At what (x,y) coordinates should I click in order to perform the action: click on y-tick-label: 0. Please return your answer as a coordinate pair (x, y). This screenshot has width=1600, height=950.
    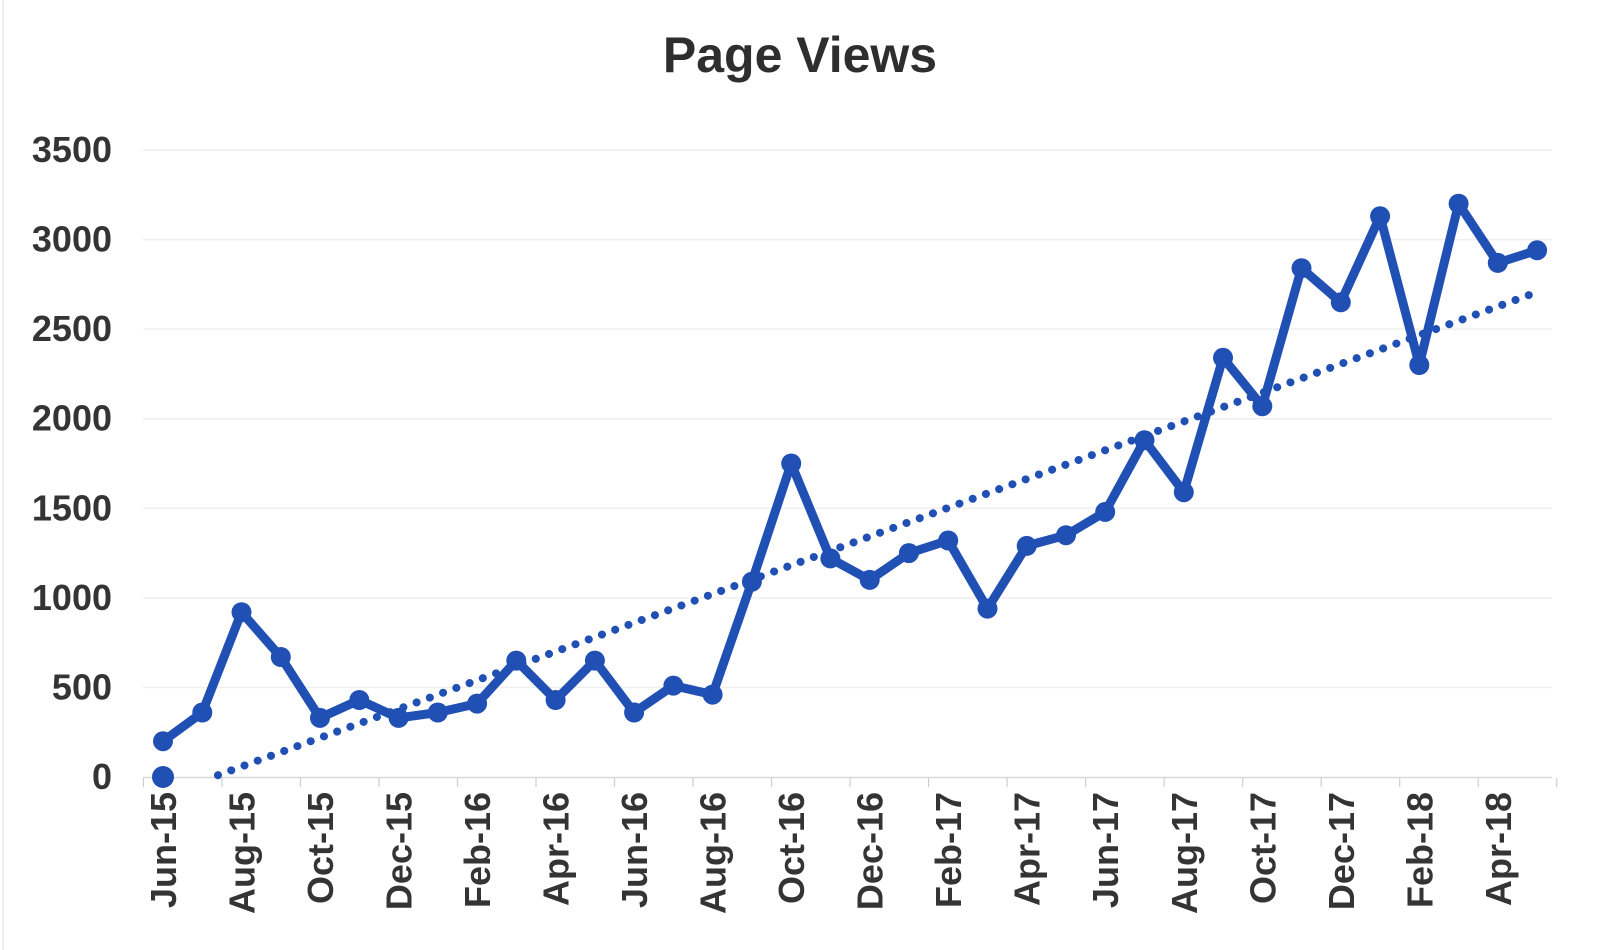
    Looking at the image, I should click on (102, 776).